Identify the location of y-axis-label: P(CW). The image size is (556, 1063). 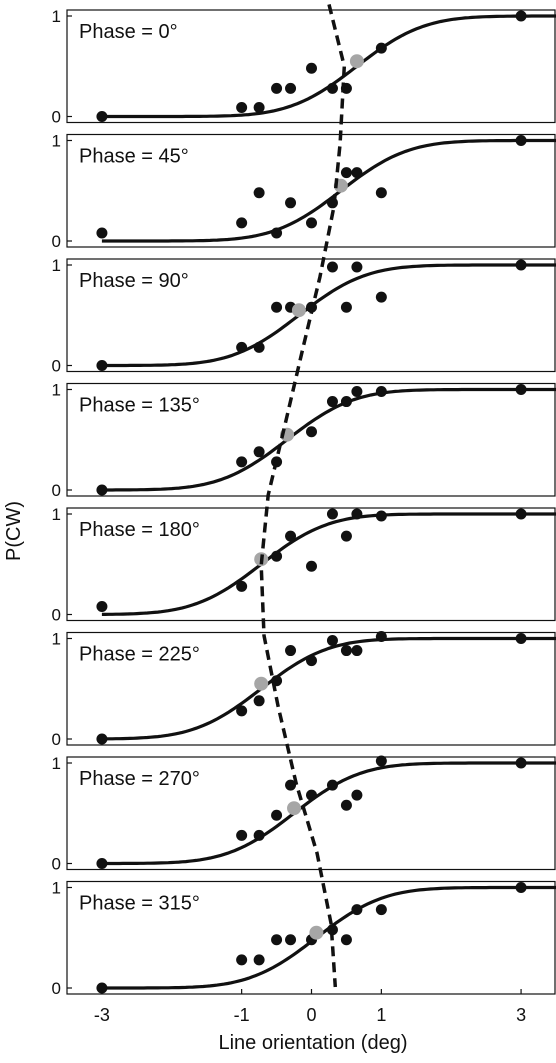
(14, 531).